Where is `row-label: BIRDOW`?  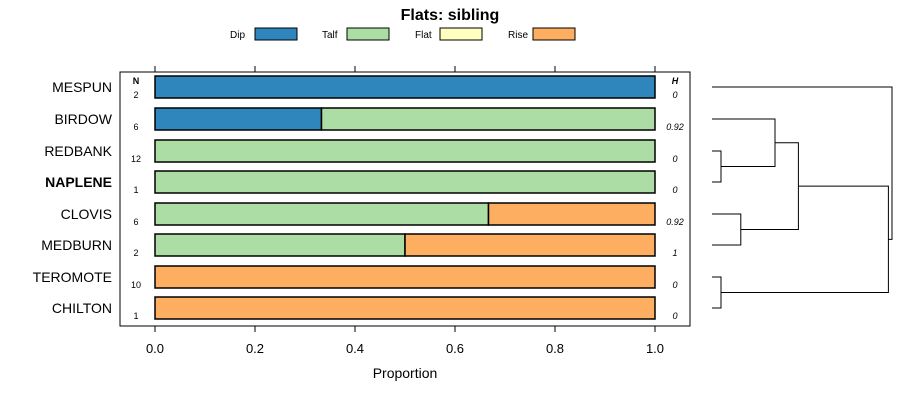 row-label: BIRDOW is located at coordinates (83, 119).